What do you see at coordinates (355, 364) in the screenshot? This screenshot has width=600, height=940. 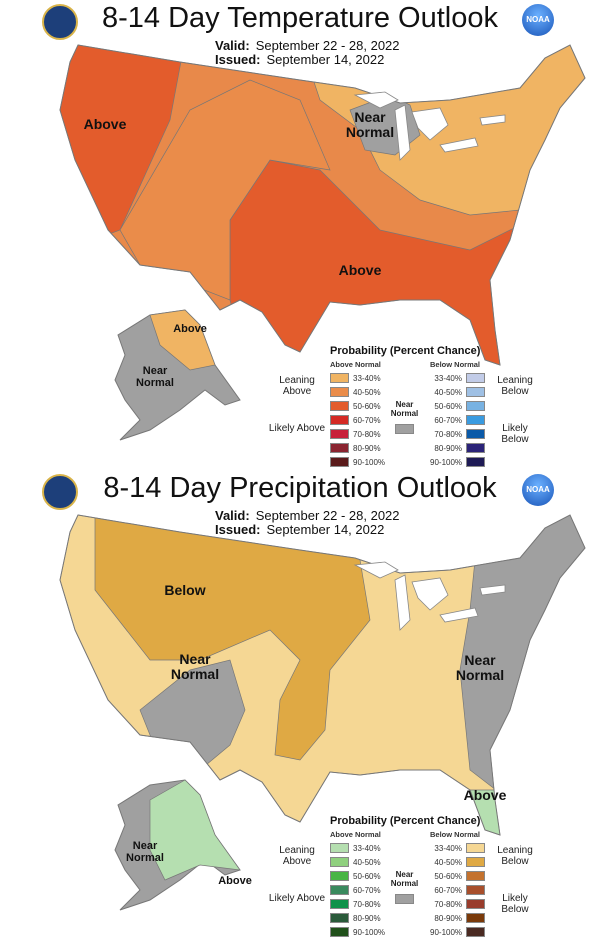 I see `legend-above-header: Above Normal` at bounding box center [355, 364].